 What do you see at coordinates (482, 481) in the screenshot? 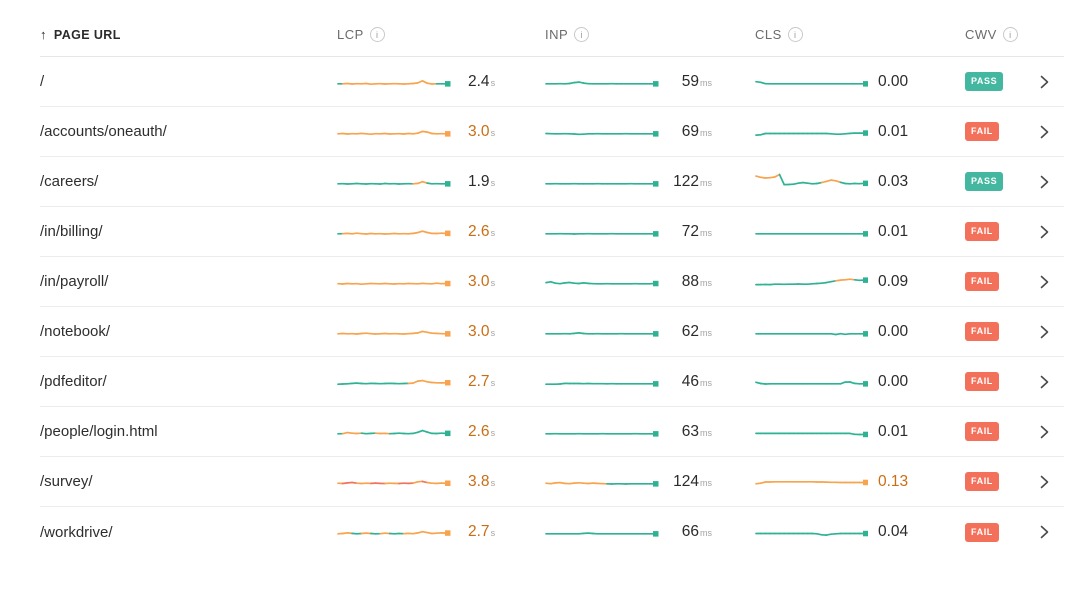
I see `lcp-value: 3.8s` at bounding box center [482, 481].